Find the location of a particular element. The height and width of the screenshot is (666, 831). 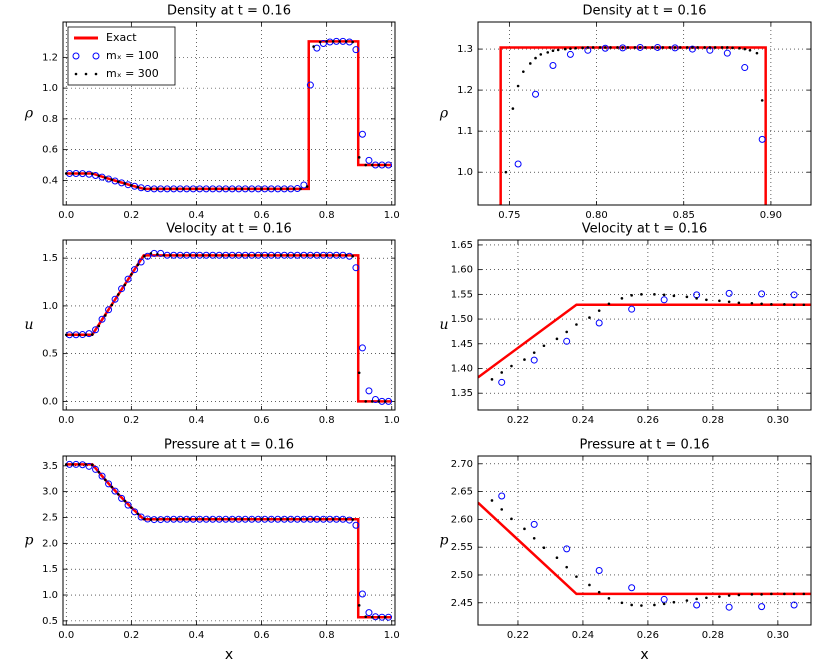

x-tick-label: 0.6 is located at coordinates (262, 420).